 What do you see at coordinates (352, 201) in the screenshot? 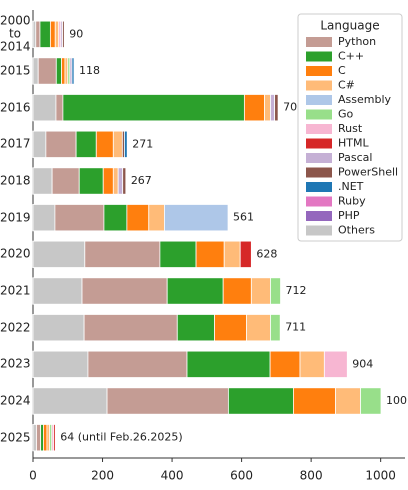
I see `legend-label: Ruby` at bounding box center [352, 201].